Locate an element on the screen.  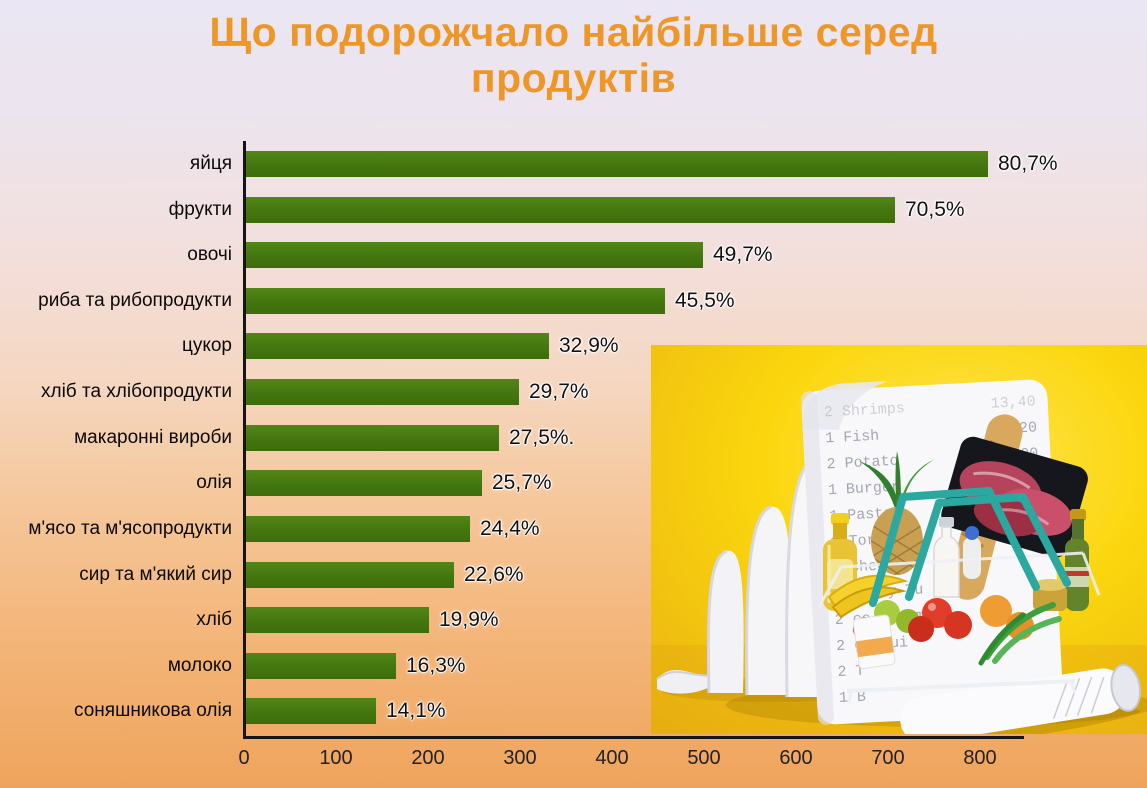
svg-text: 2 T is located at coordinates (851, 672).